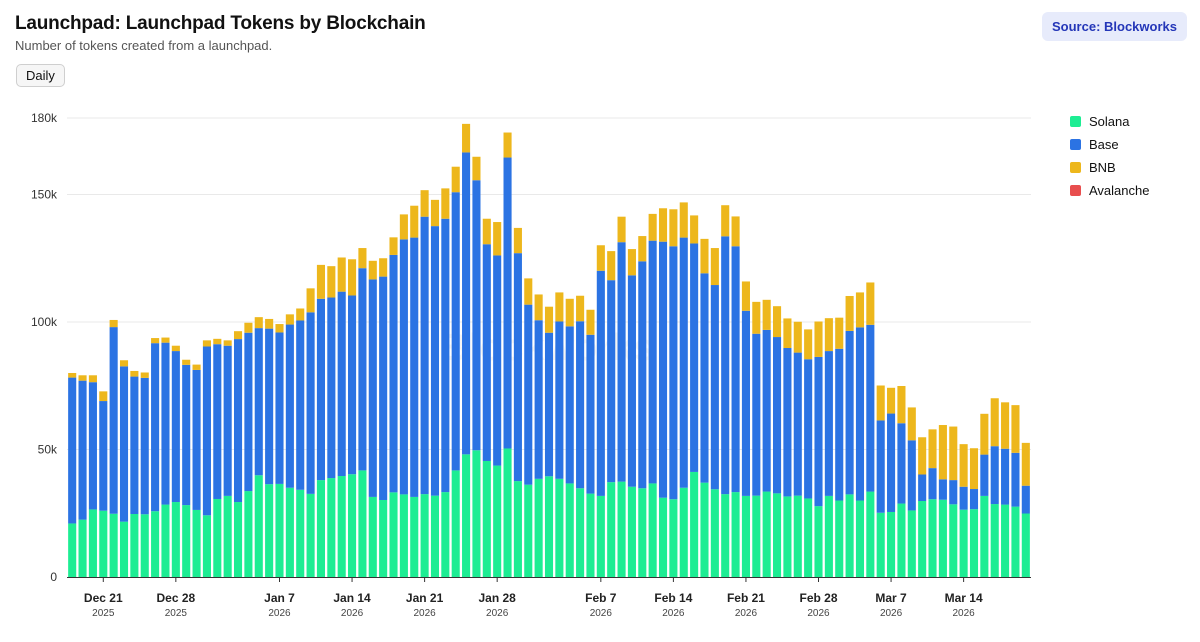 This screenshot has height=642, width=1200. I want to click on legend-swatch-bnb, so click(1075, 167).